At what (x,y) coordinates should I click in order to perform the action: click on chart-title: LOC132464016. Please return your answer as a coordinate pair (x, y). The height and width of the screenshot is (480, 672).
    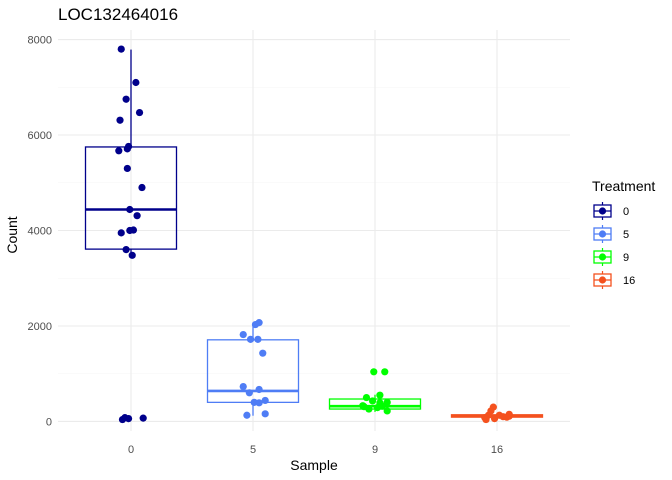
    Looking at the image, I should click on (118, 14).